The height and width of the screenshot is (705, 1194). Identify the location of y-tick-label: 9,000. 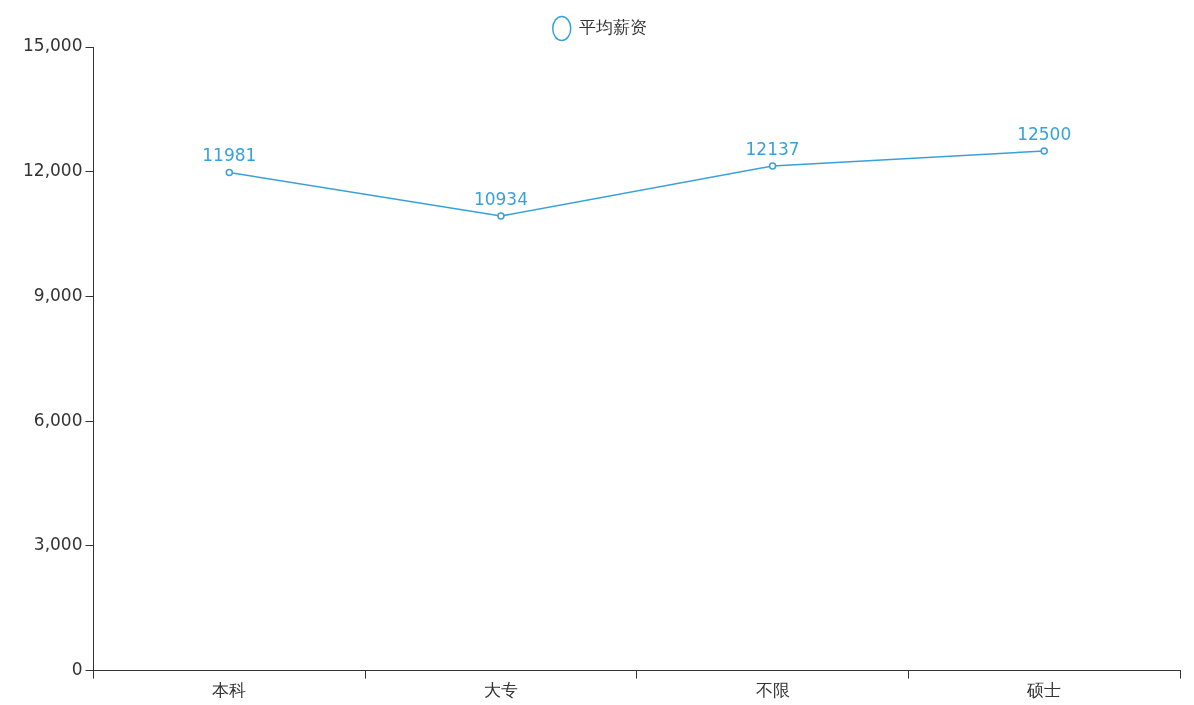
(58, 294).